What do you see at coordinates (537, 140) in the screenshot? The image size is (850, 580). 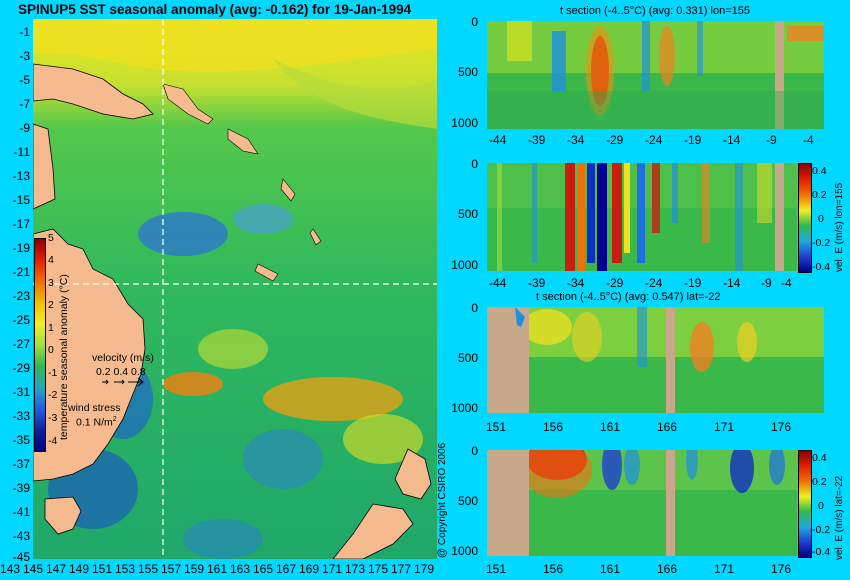 I see `panel1-x-tick: -39` at bounding box center [537, 140].